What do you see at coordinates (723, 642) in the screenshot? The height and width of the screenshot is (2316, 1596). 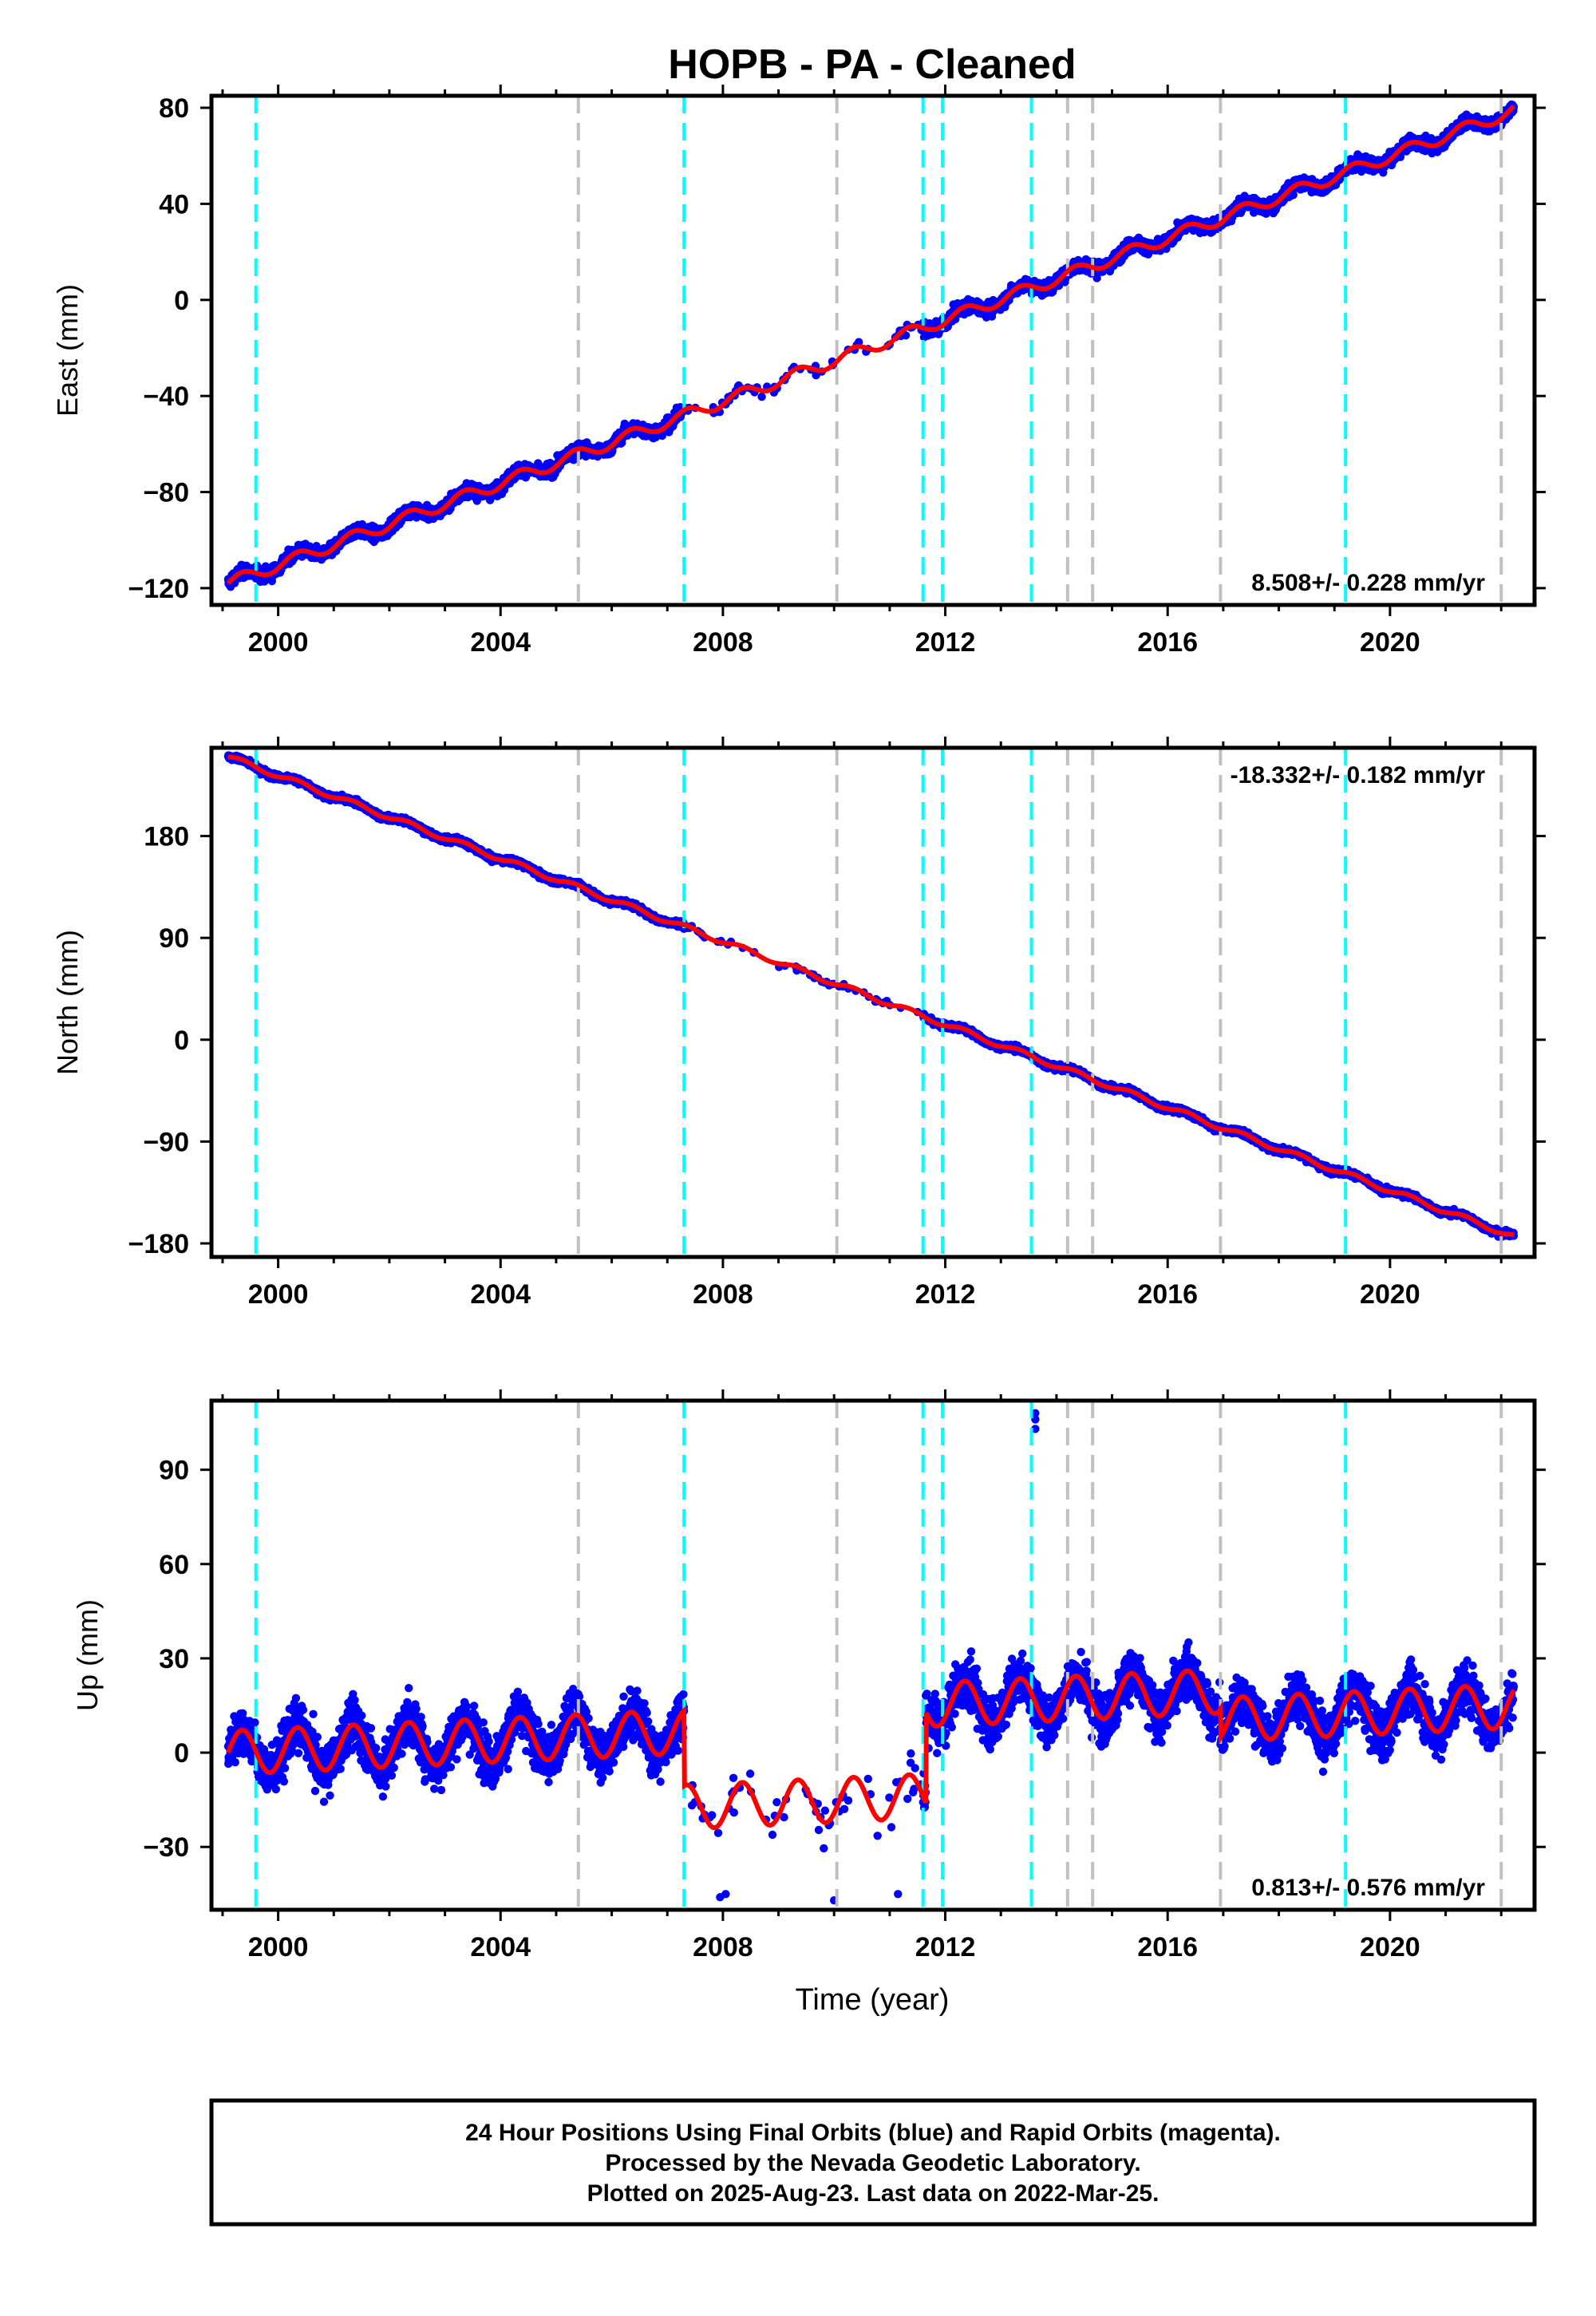 I see `x-tick-label: 2008` at bounding box center [723, 642].